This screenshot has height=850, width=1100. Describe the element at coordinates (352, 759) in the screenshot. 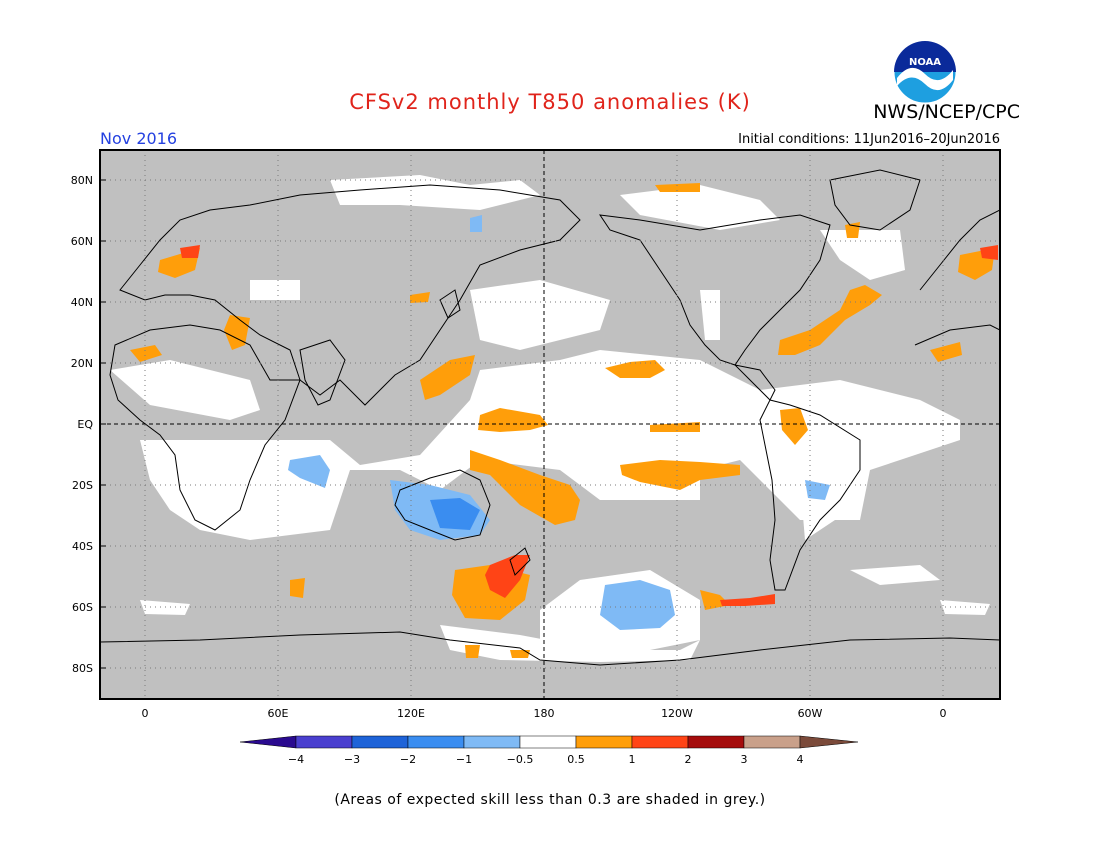

I see `colorbar-label: −3` at that location.